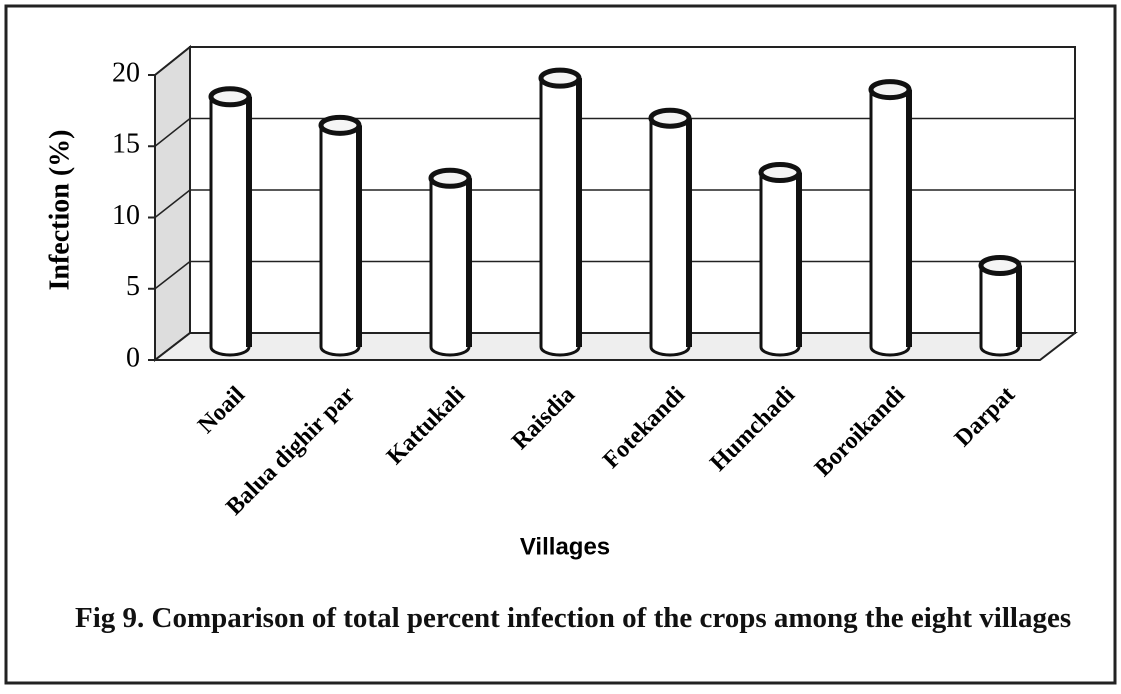  Describe the element at coordinates (133, 286) in the screenshot. I see `y-tick-label: 5` at that location.